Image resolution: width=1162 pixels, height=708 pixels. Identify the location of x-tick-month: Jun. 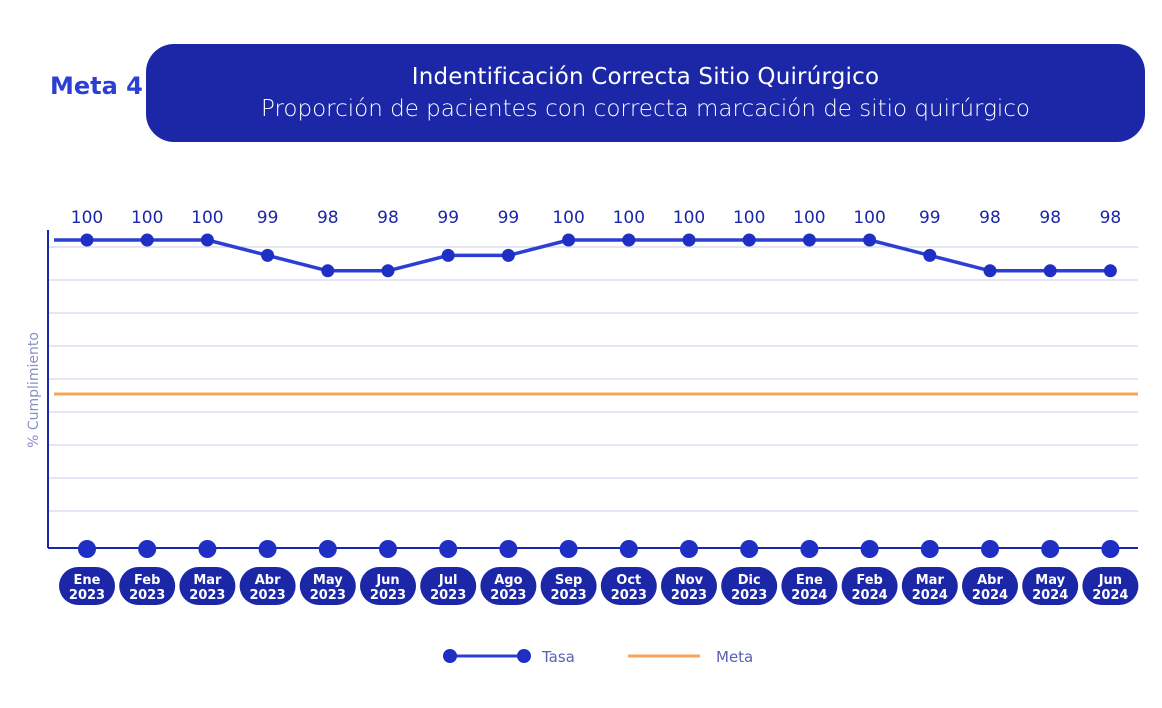
(1110, 580).